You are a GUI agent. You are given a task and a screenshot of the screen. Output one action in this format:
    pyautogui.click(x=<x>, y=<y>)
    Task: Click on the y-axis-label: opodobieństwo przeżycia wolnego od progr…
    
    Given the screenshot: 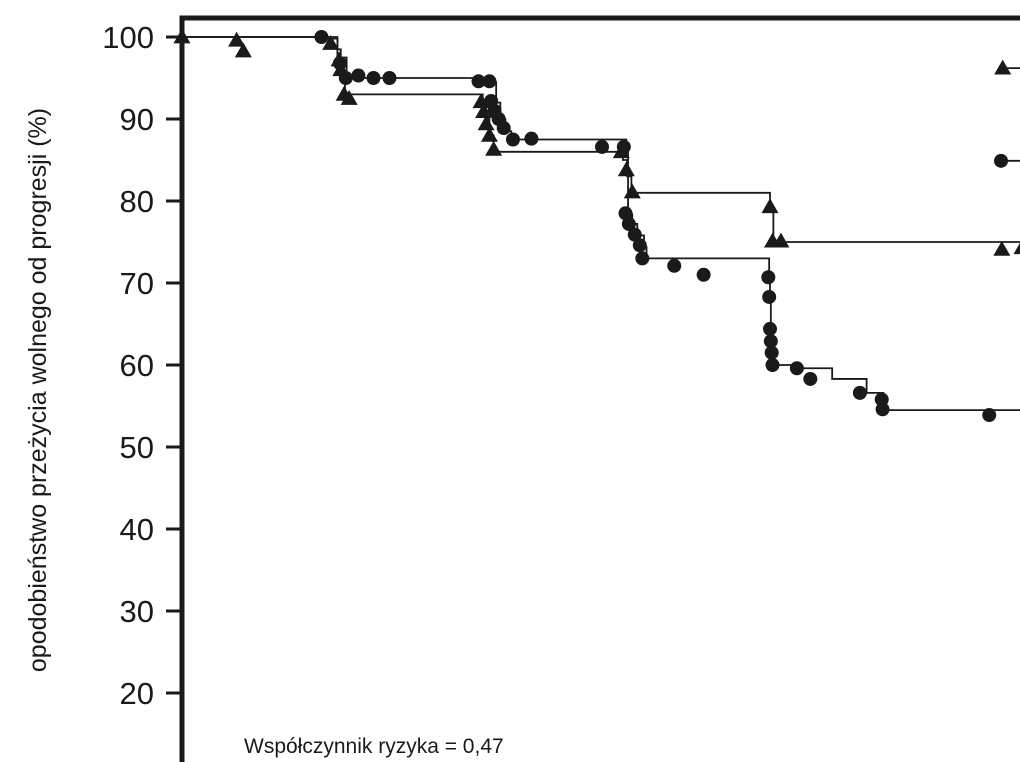 What is the action you would take?
    pyautogui.click(x=38, y=390)
    